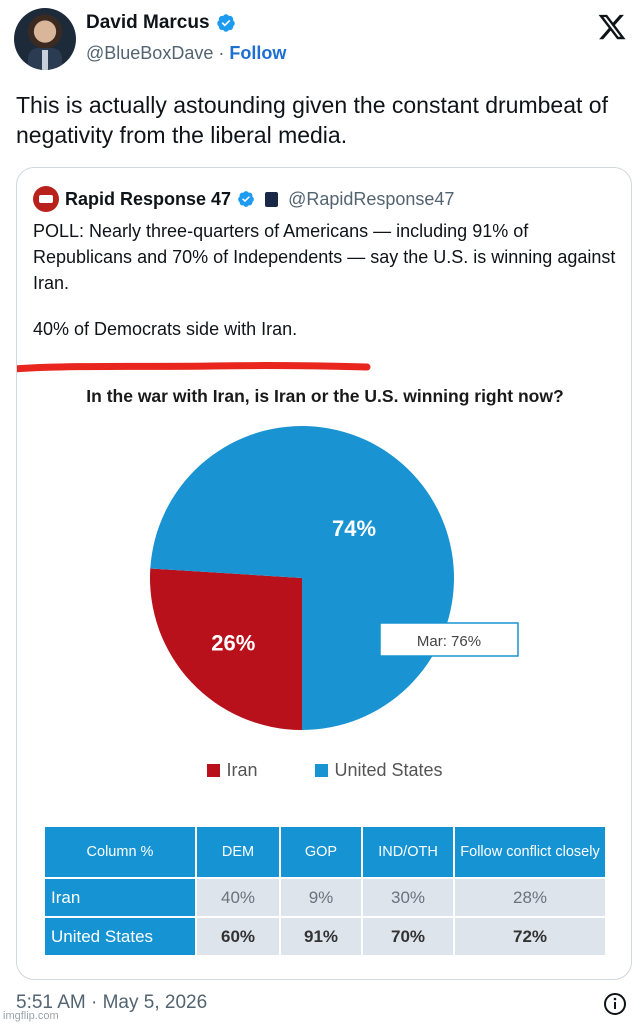  What do you see at coordinates (214, 770) in the screenshot?
I see `legend-swatch-iran` at bounding box center [214, 770].